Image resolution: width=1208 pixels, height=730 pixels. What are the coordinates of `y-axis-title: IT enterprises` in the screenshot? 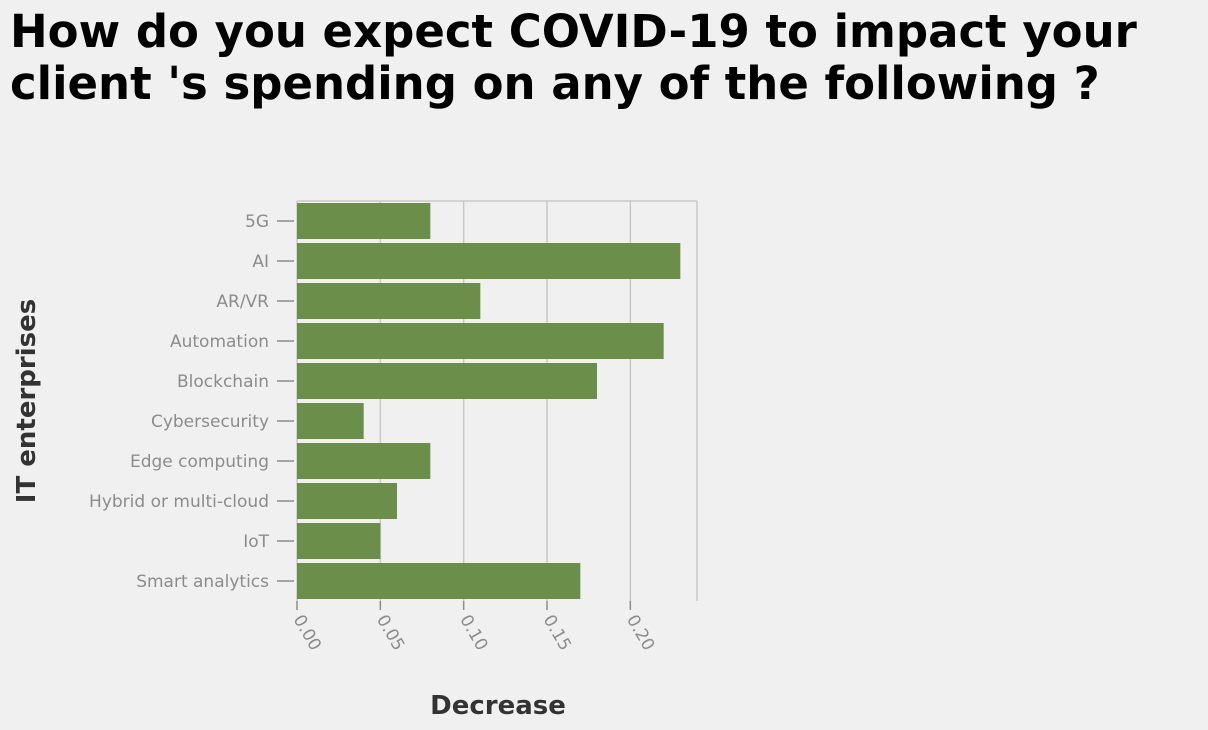 It's located at (27, 401).